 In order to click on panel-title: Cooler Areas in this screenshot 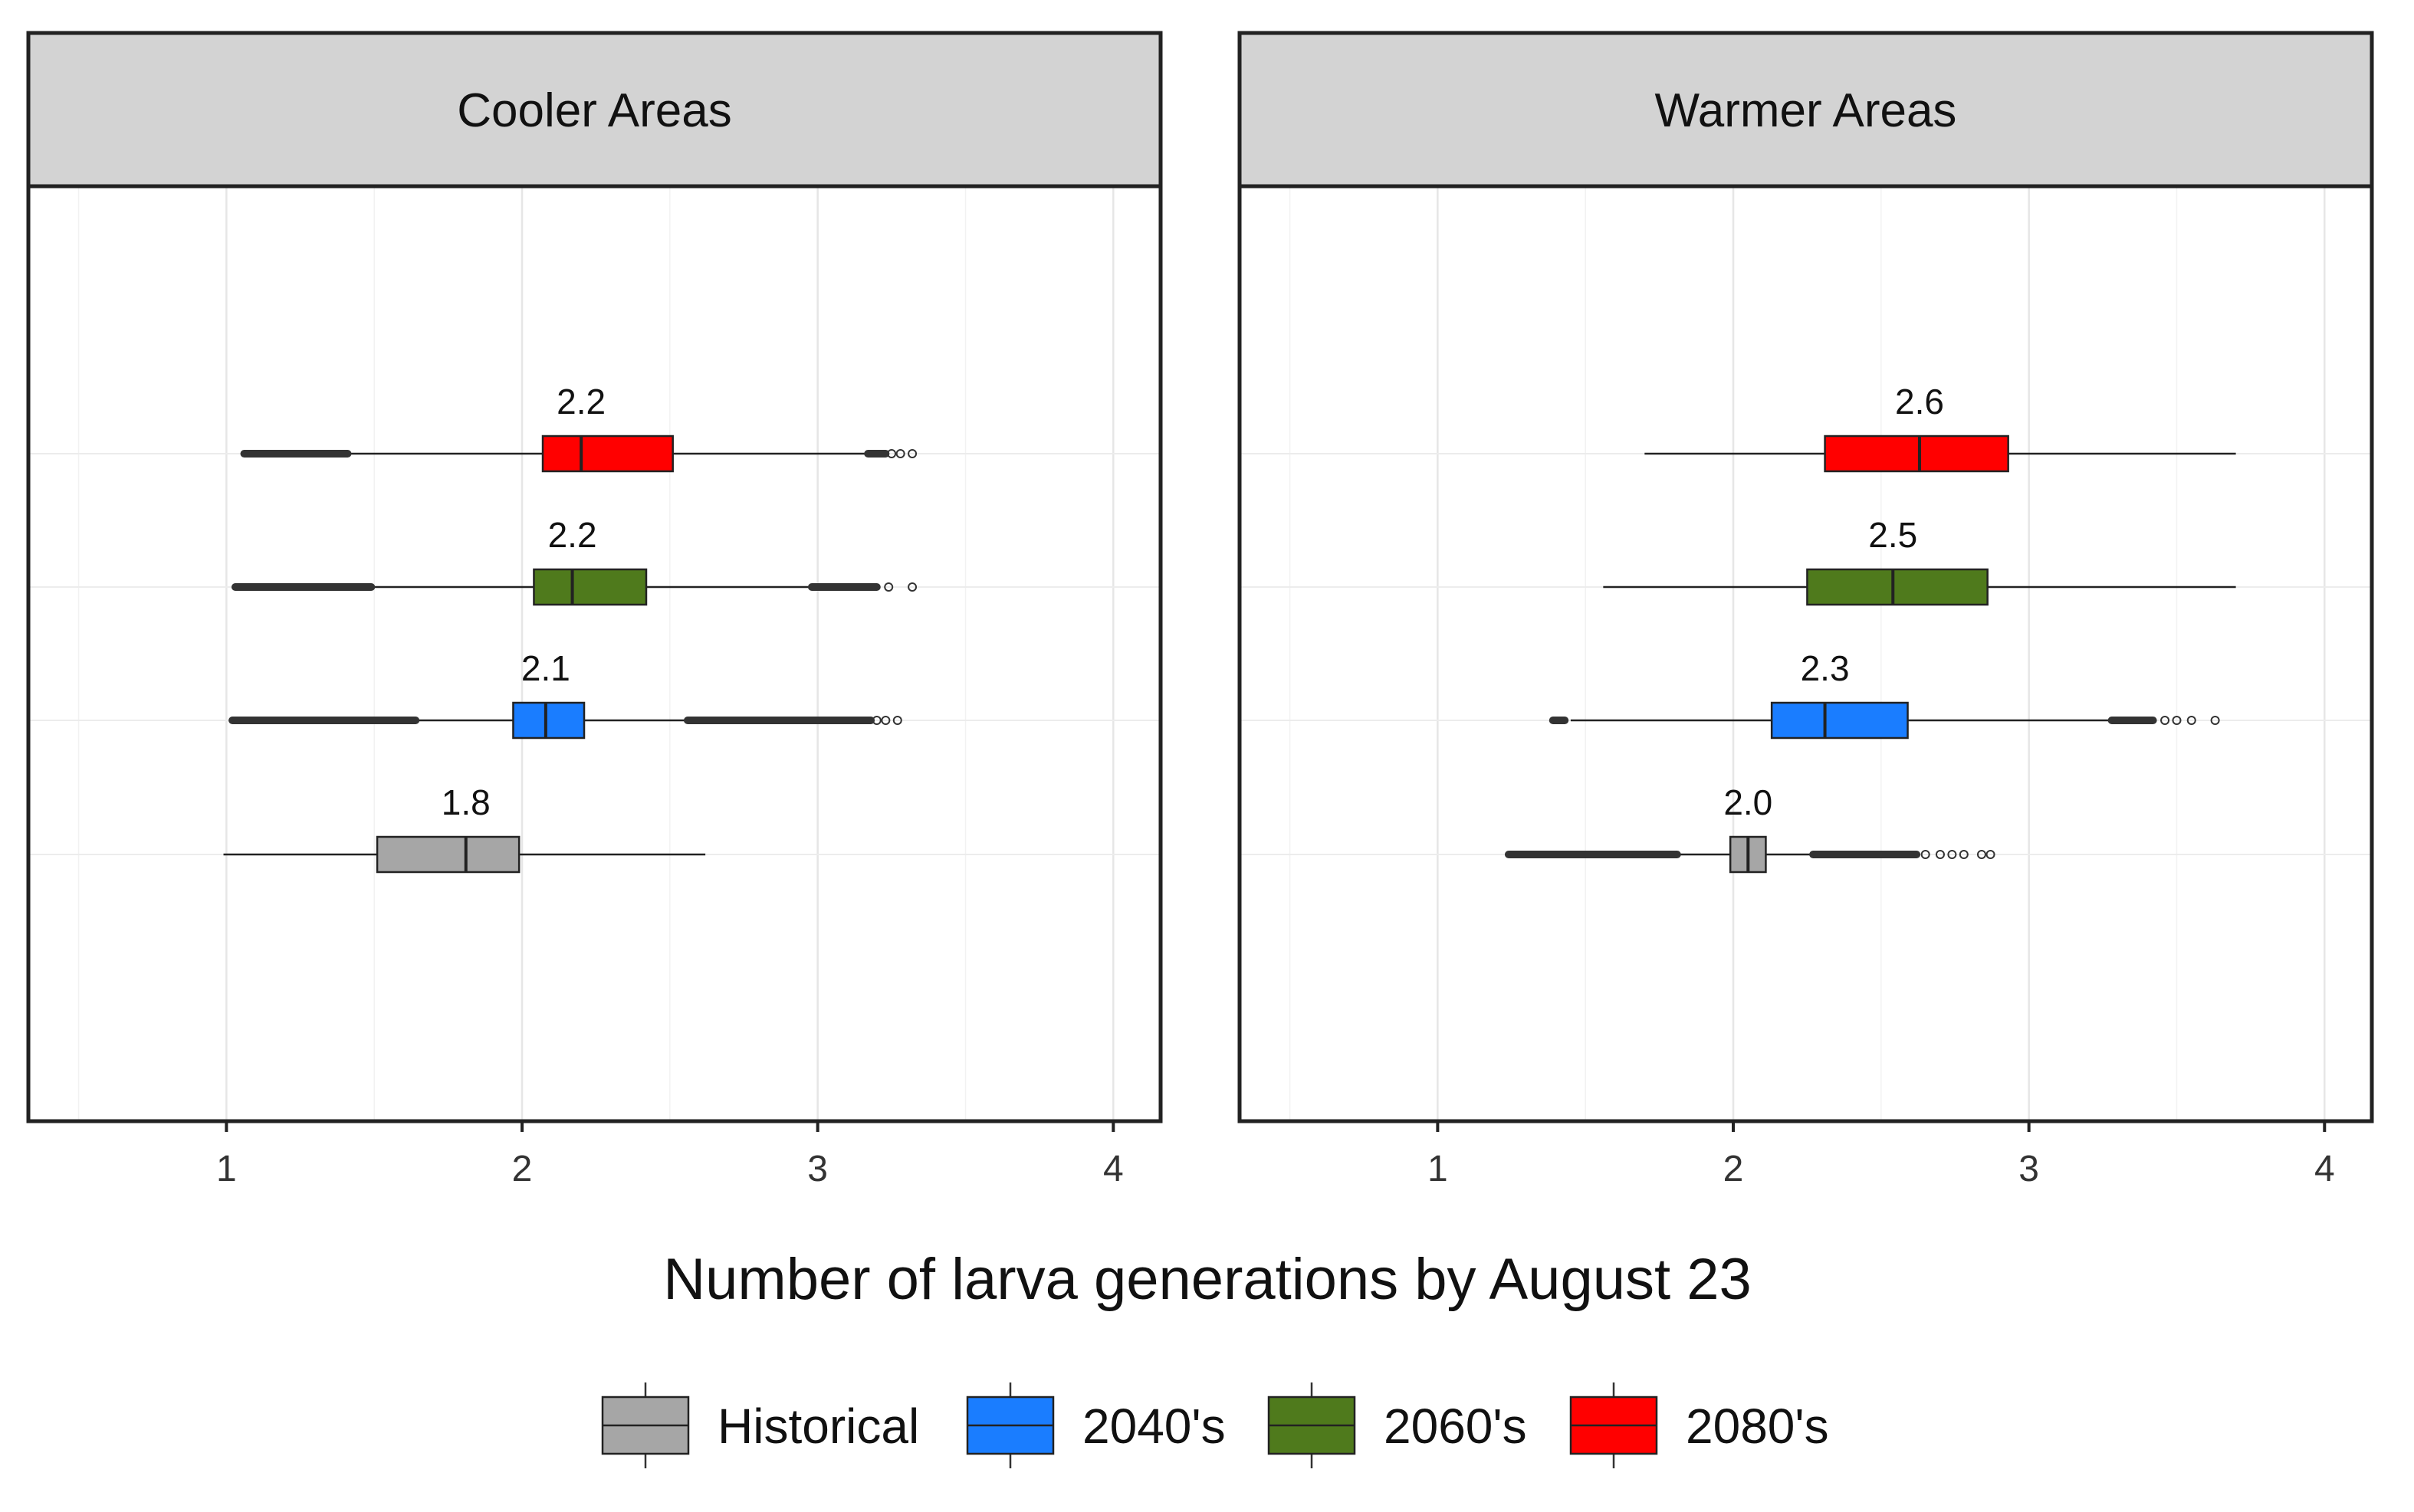, I will do `click(594, 110)`.